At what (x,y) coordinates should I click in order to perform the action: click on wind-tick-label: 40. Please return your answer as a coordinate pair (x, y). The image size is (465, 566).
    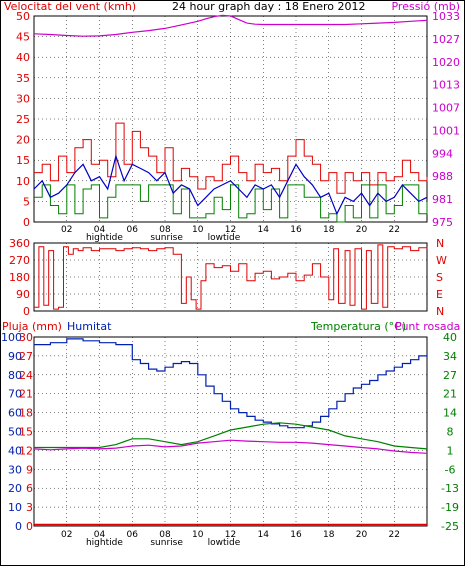
    Looking at the image, I should click on (23, 57).